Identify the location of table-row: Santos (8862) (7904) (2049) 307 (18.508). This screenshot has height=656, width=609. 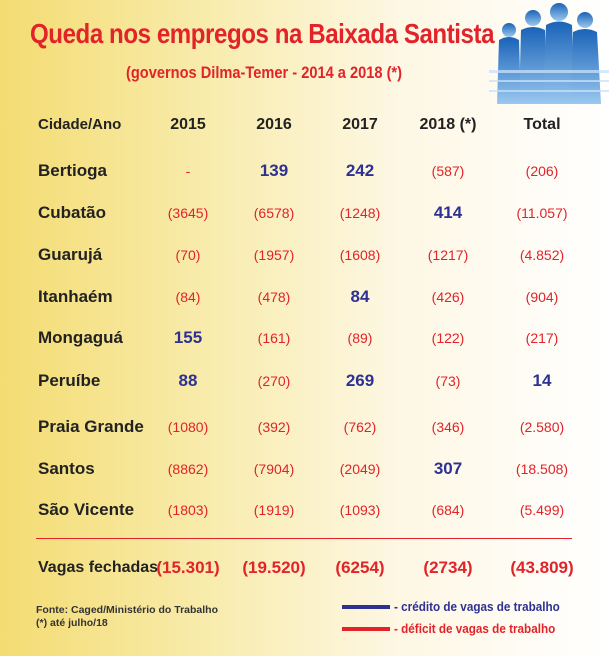
(304, 469).